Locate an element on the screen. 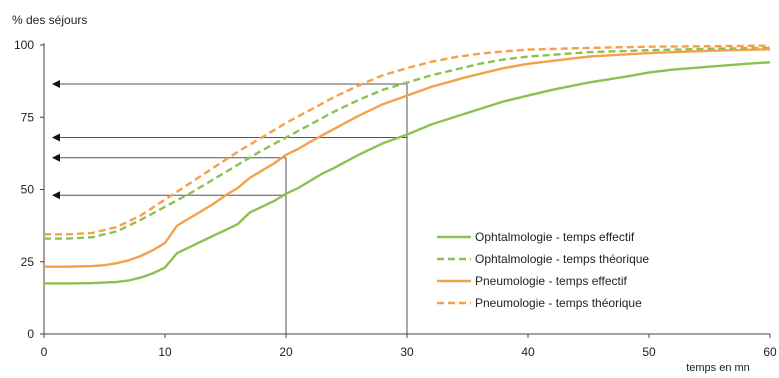  y-tick-label: 0 is located at coordinates (30, 334).